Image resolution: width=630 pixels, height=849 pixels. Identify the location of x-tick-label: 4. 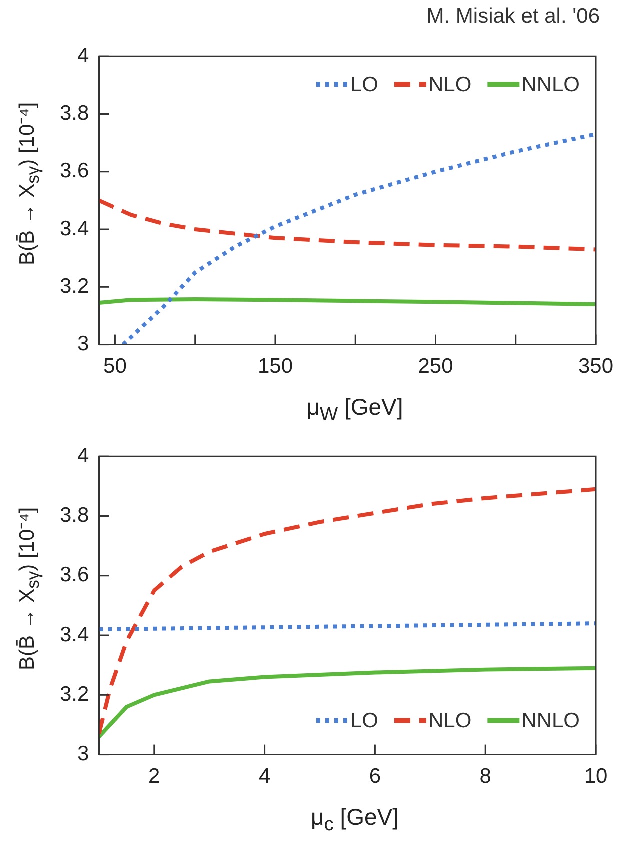
(264, 776).